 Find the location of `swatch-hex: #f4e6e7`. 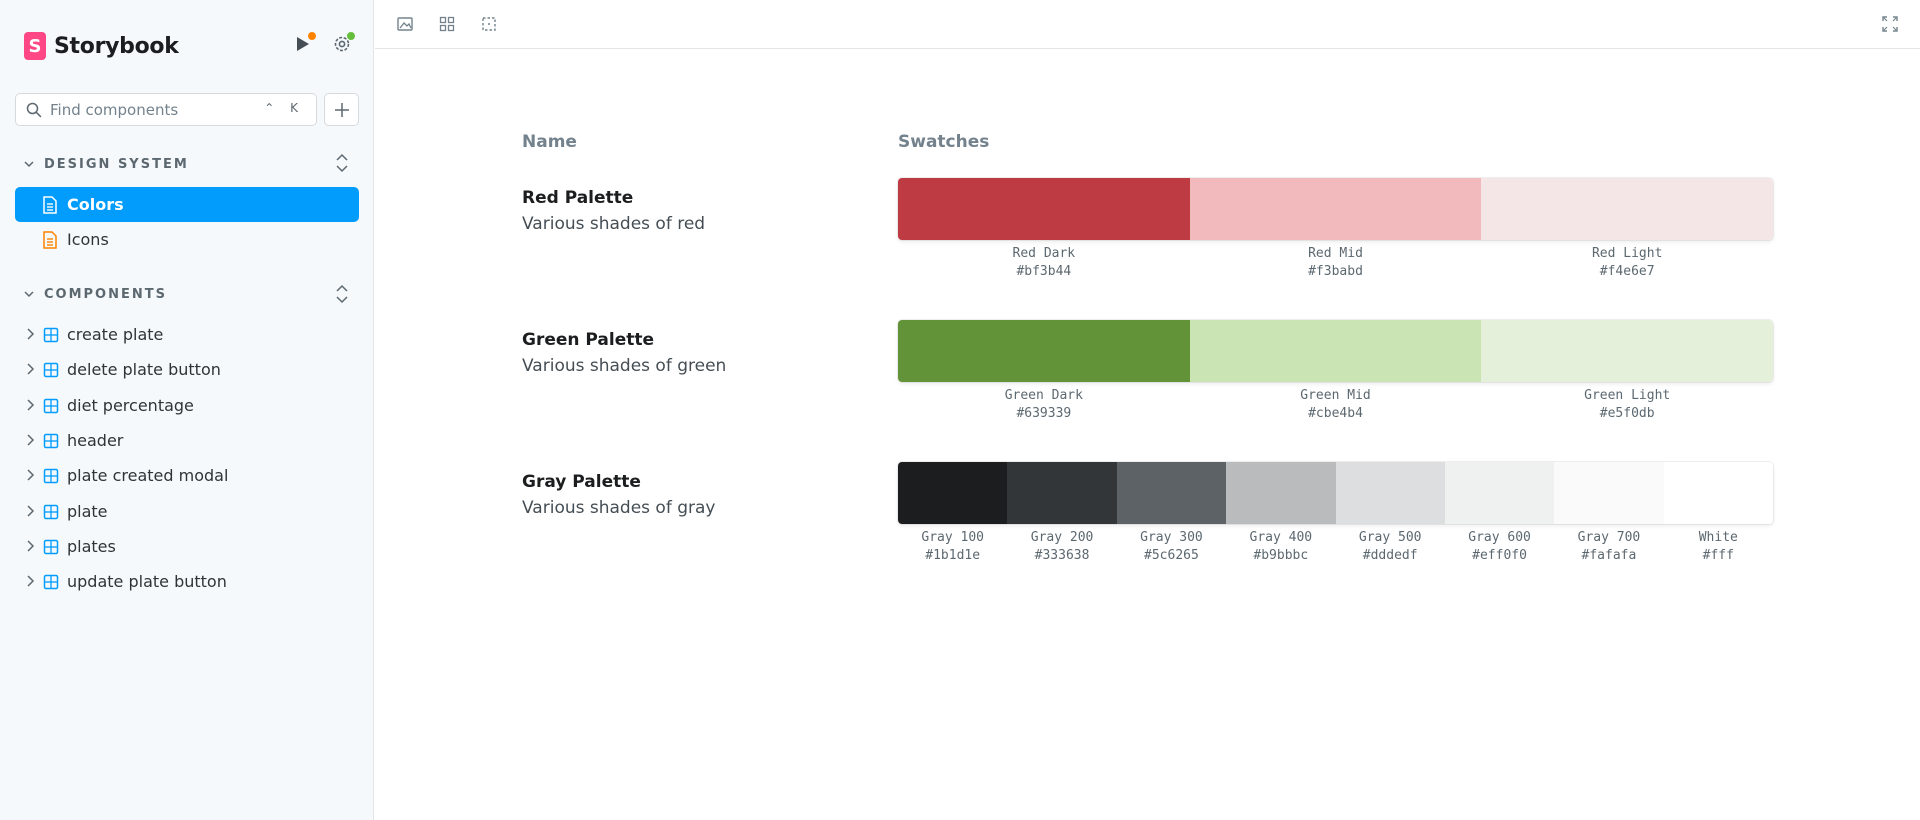

swatch-hex: #f4e6e7 is located at coordinates (1627, 271).